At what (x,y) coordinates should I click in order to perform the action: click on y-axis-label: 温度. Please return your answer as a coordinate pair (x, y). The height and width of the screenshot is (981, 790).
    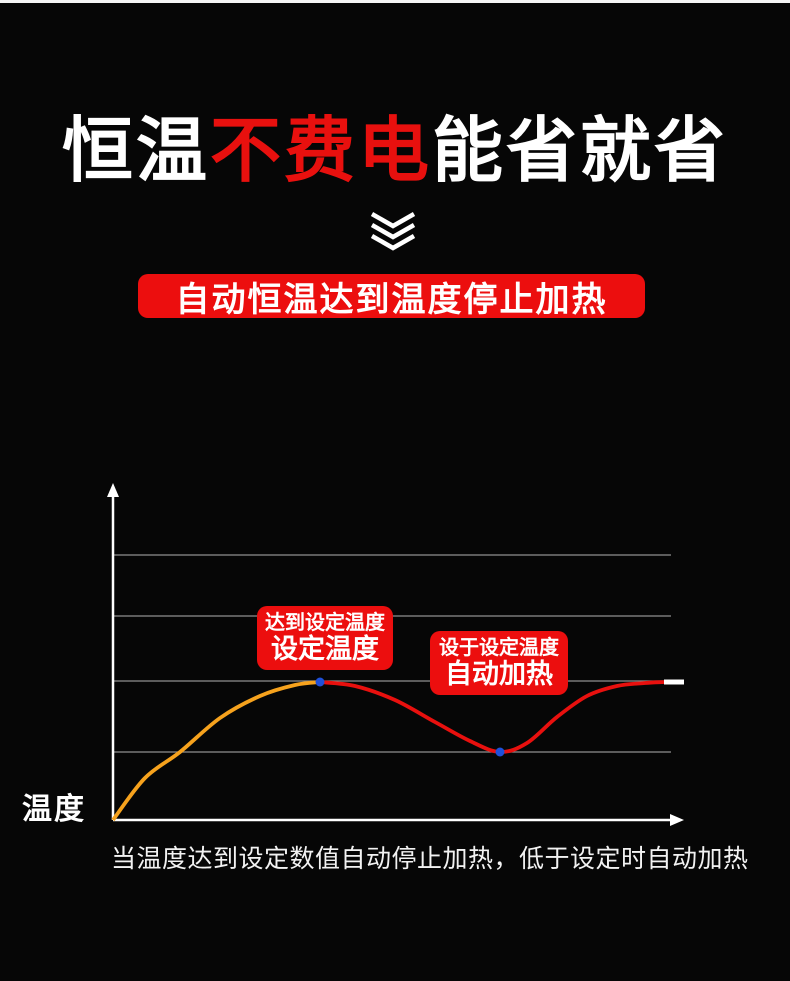
    Looking at the image, I should click on (54, 809).